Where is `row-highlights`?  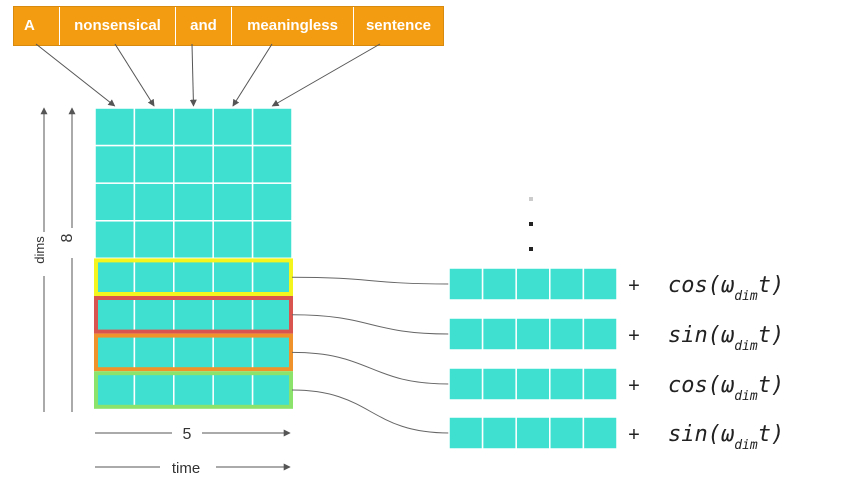 row-highlights is located at coordinates (193, 333).